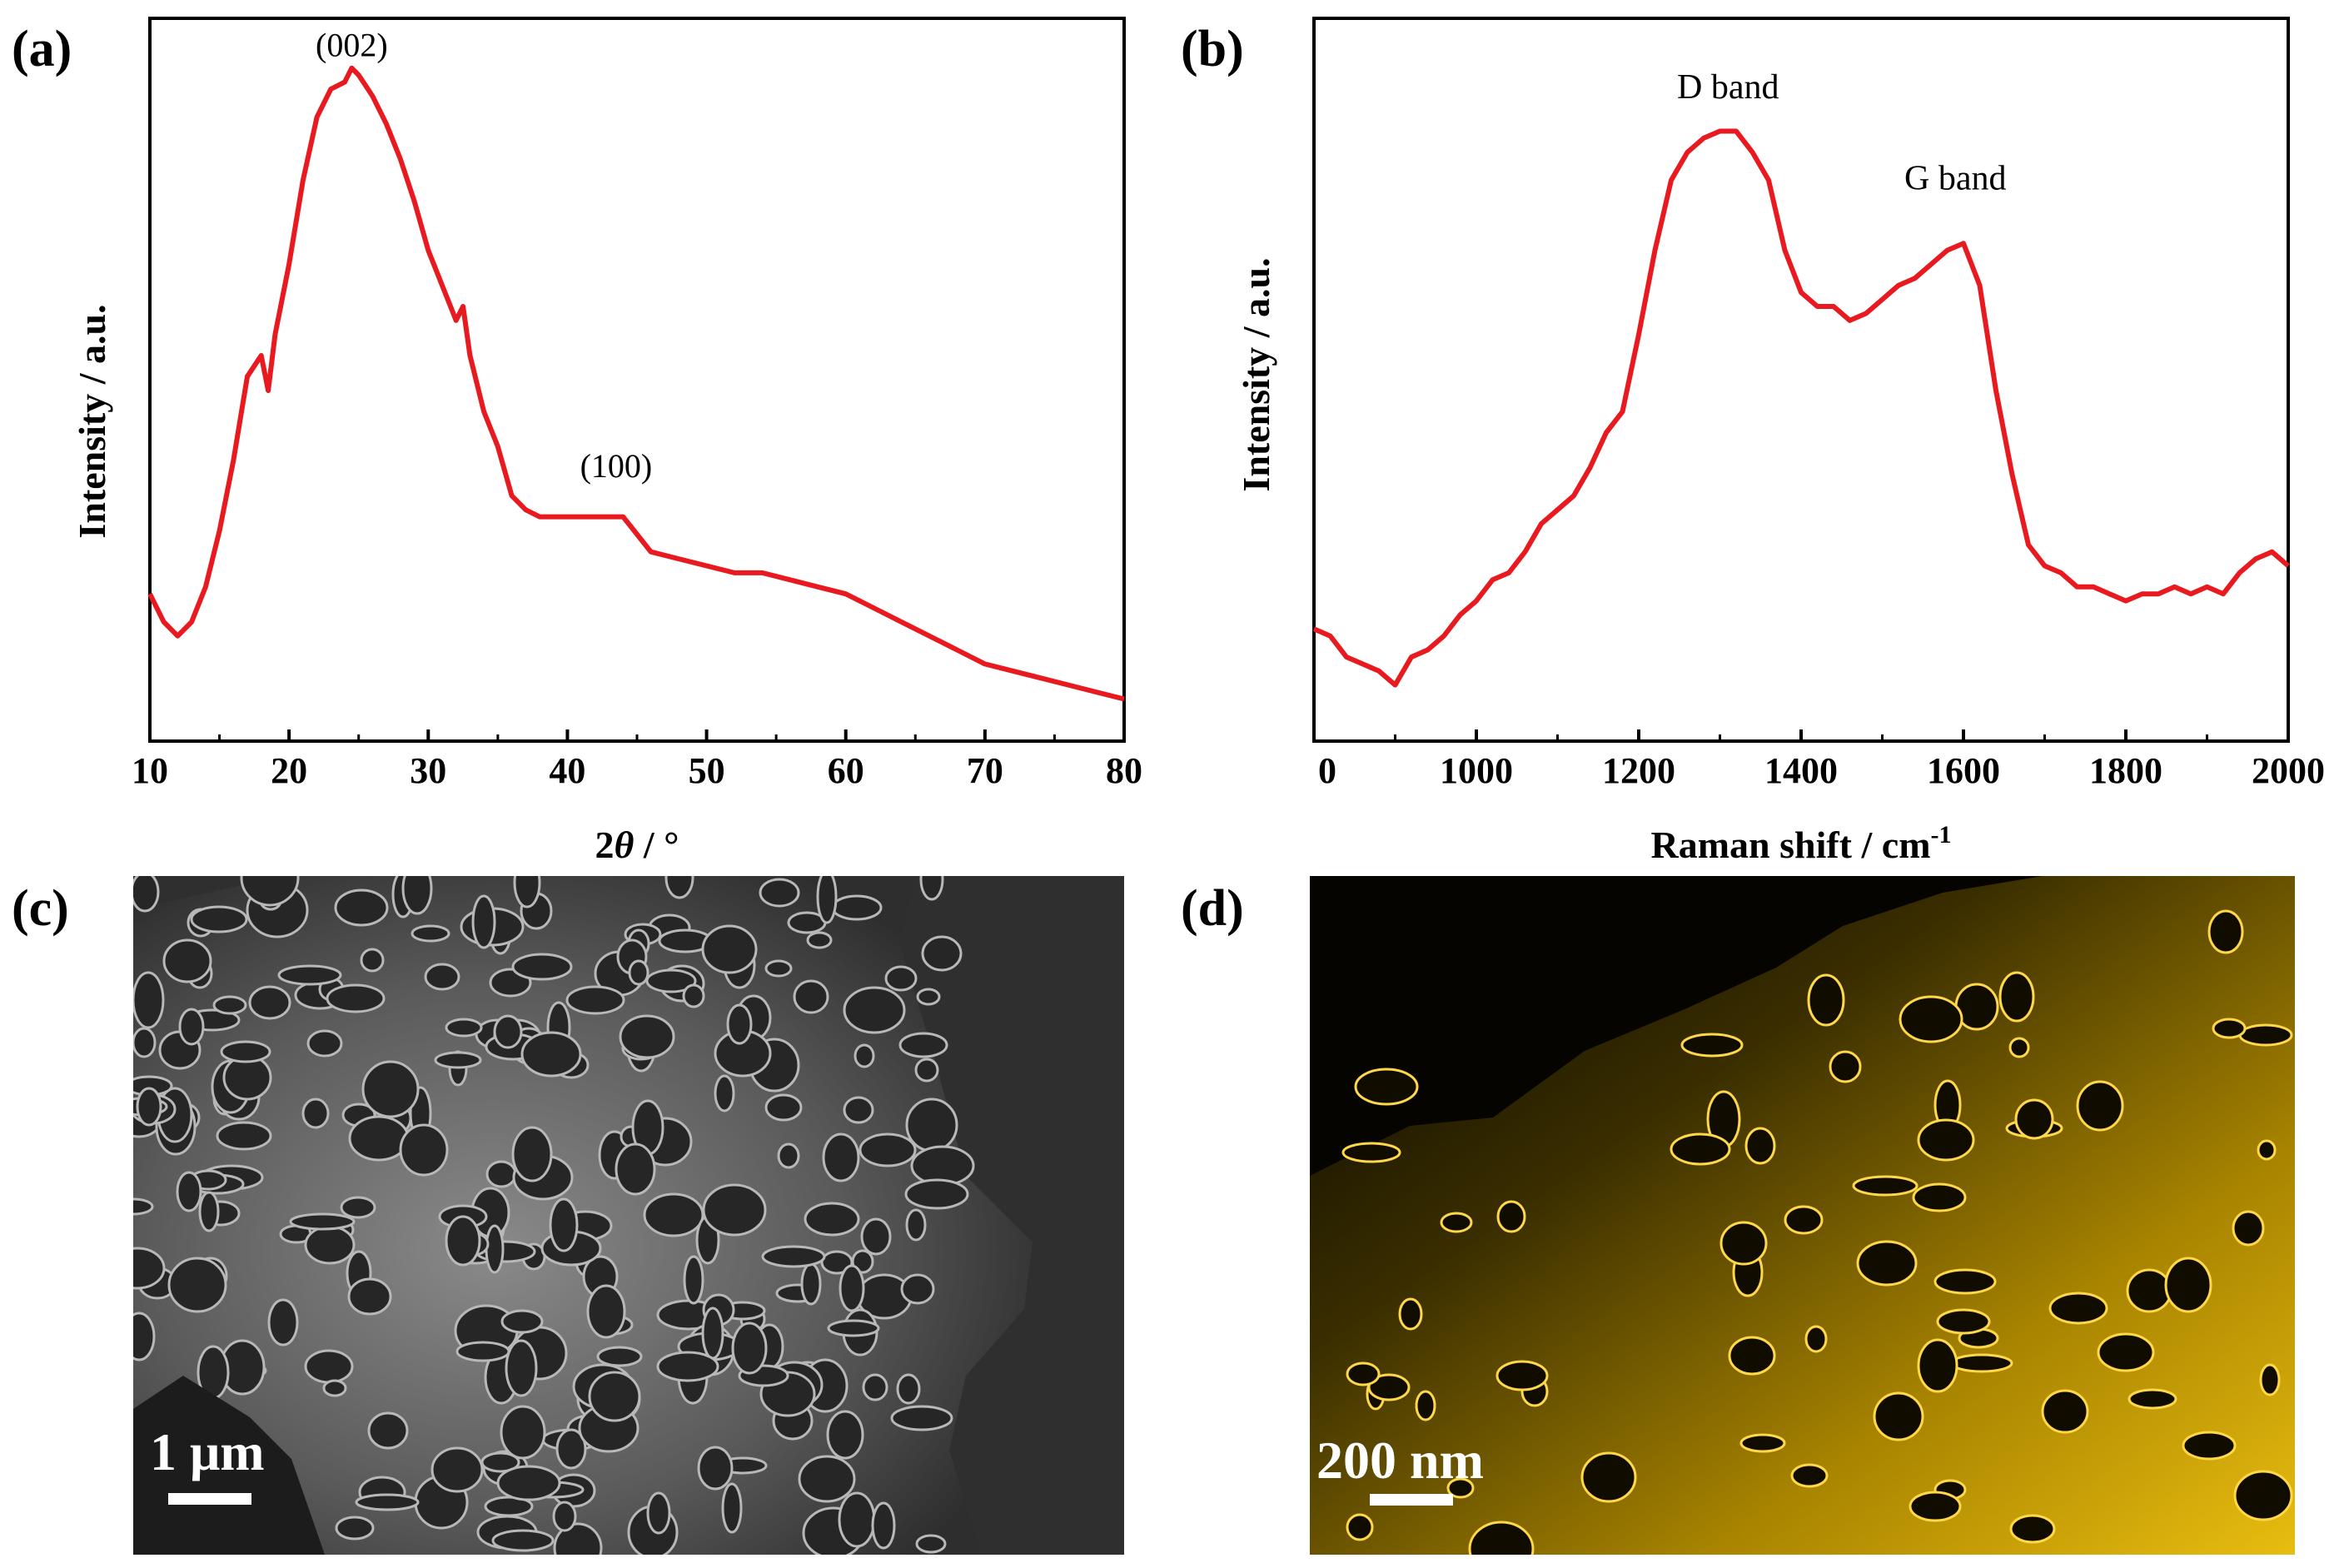 Image resolution: width=2349 pixels, height=1568 pixels. Describe the element at coordinates (428, 770) in the screenshot. I see `a-x-tick-label: 30` at that location.